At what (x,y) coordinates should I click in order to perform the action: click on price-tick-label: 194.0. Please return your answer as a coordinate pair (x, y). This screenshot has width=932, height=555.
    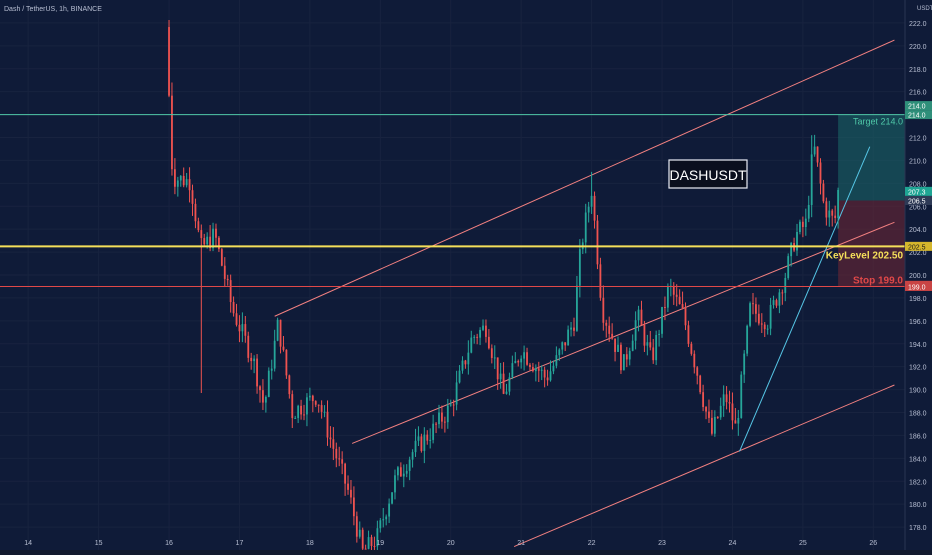
    Looking at the image, I should click on (918, 345).